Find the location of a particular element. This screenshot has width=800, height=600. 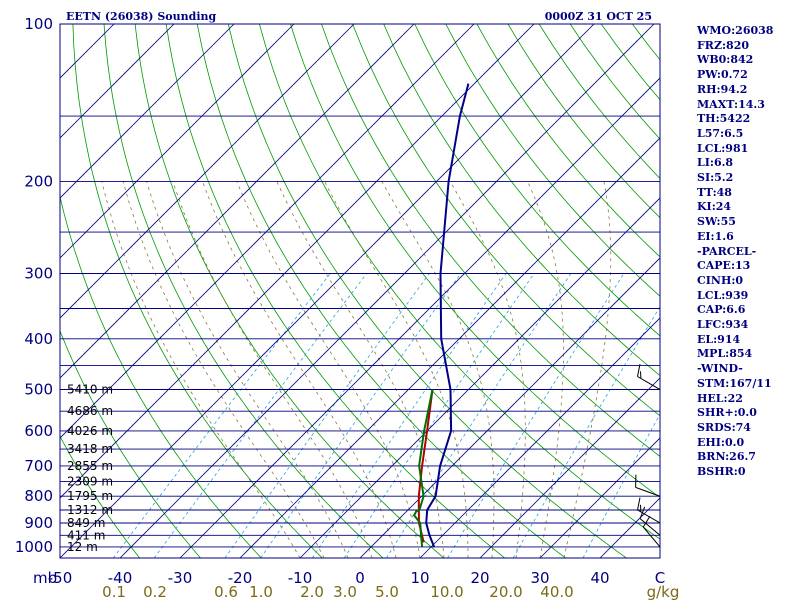

height-label: 2309 m is located at coordinates (90, 482).